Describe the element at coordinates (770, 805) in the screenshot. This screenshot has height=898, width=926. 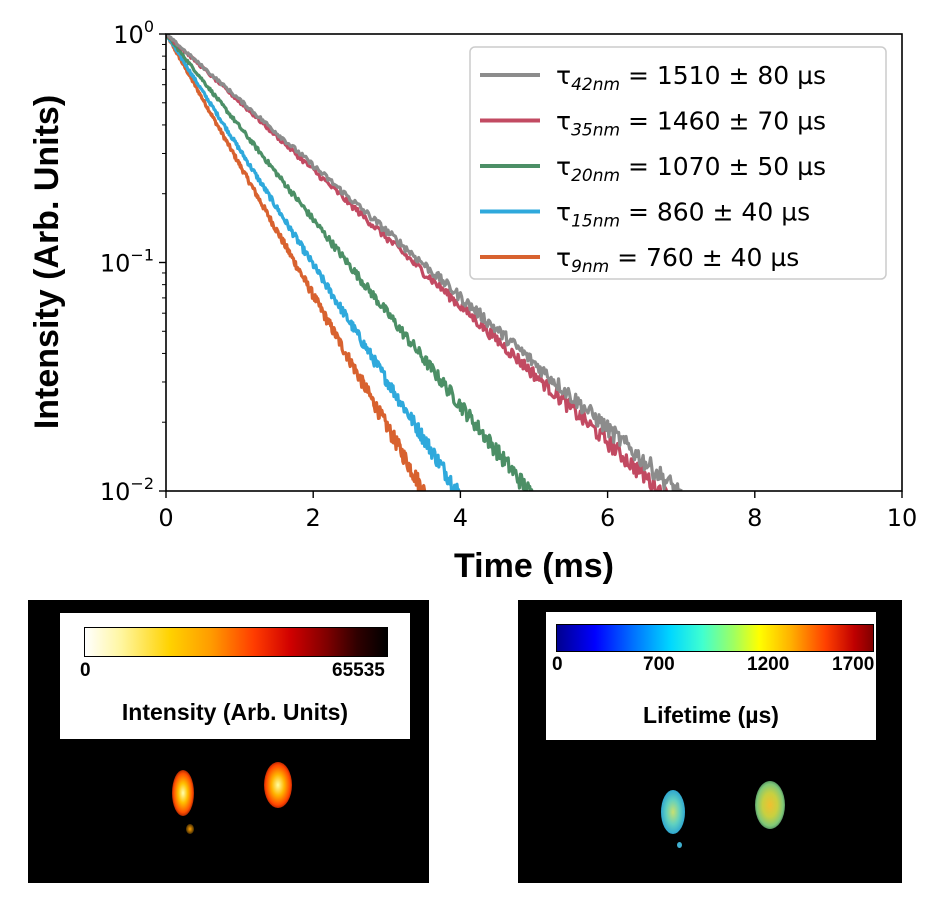
I see `lifetime-spot-right` at that location.